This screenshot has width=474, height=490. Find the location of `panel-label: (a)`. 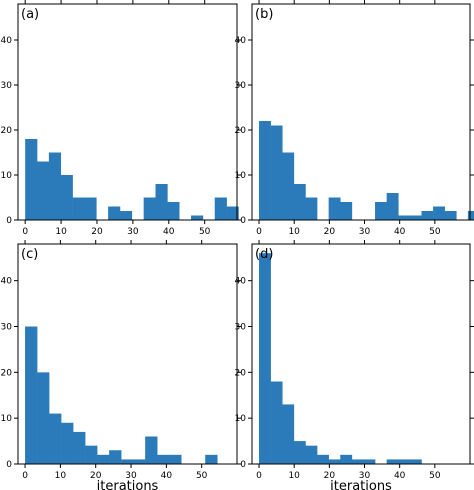

panel-label: (a) is located at coordinates (30, 14).